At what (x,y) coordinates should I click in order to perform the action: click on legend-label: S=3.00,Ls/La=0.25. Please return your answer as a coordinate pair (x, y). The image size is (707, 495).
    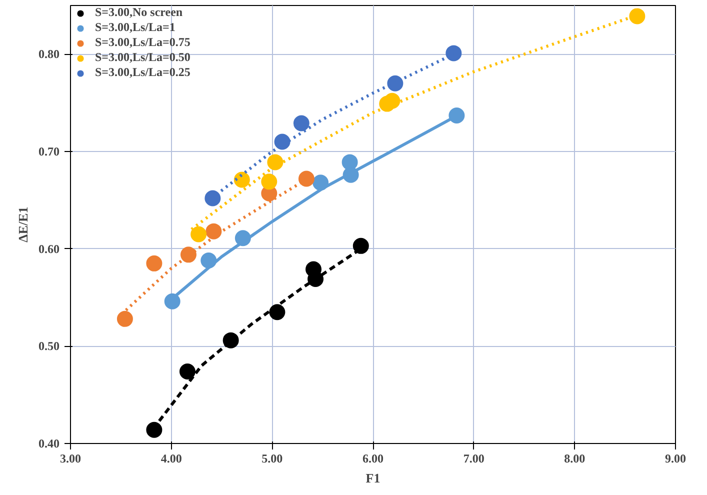
    Looking at the image, I should click on (142, 72).